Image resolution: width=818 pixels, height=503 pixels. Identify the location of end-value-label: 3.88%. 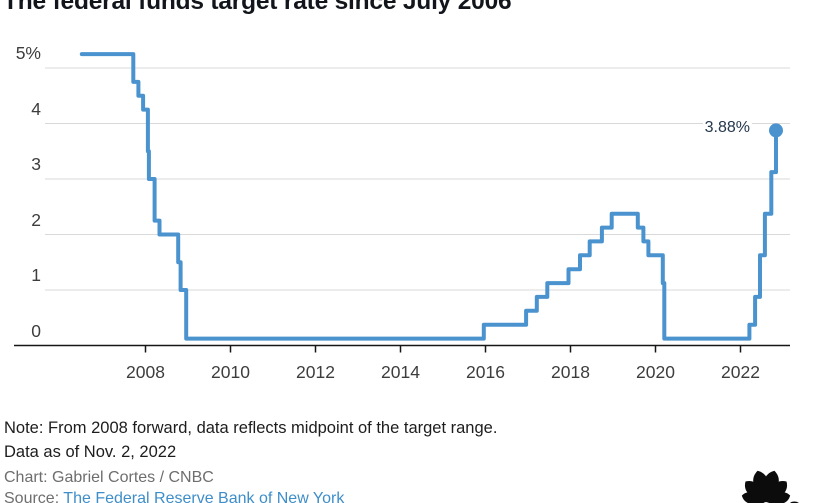
(727, 128).